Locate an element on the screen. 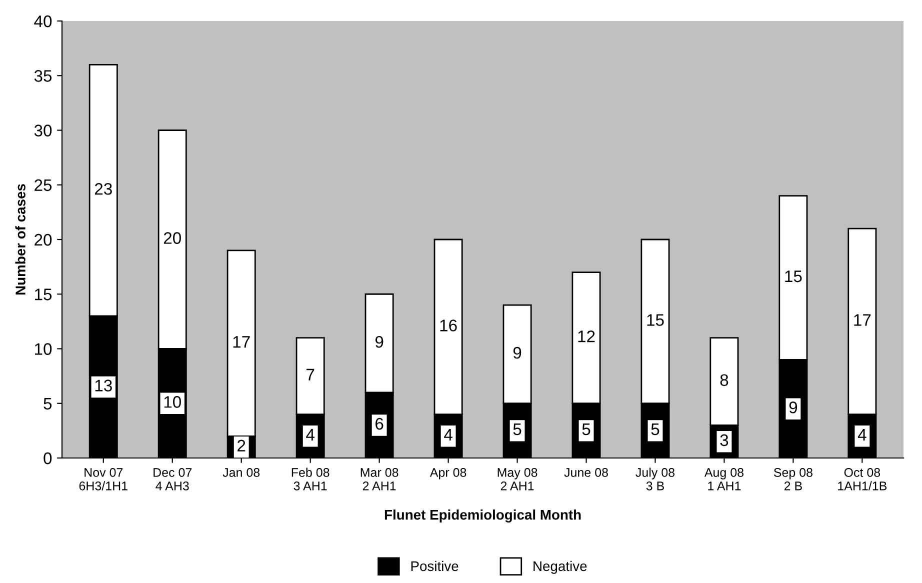  x-tick-label: Feb 08 3 AH1 is located at coordinates (311, 479).